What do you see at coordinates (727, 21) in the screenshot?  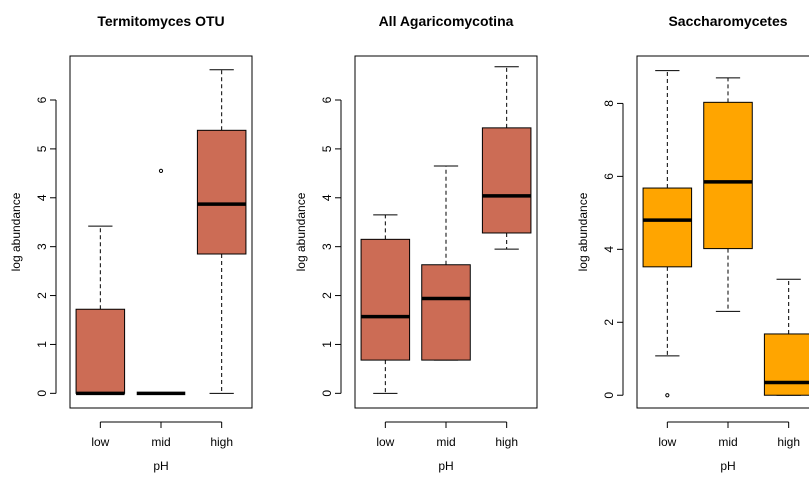 I see `chart-title: Saccharomycetes` at bounding box center [727, 21].